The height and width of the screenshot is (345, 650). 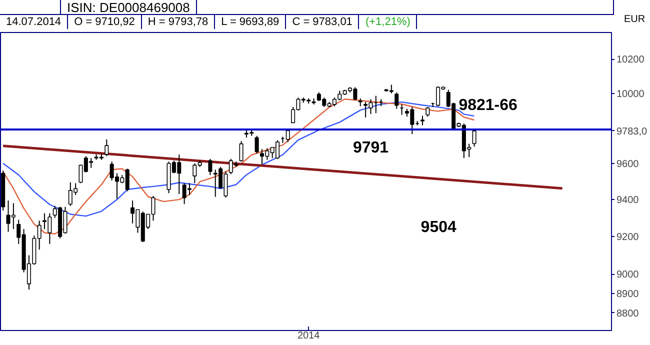 What do you see at coordinates (488, 105) in the screenshot?
I see `annotation: 9821-66` at bounding box center [488, 105].